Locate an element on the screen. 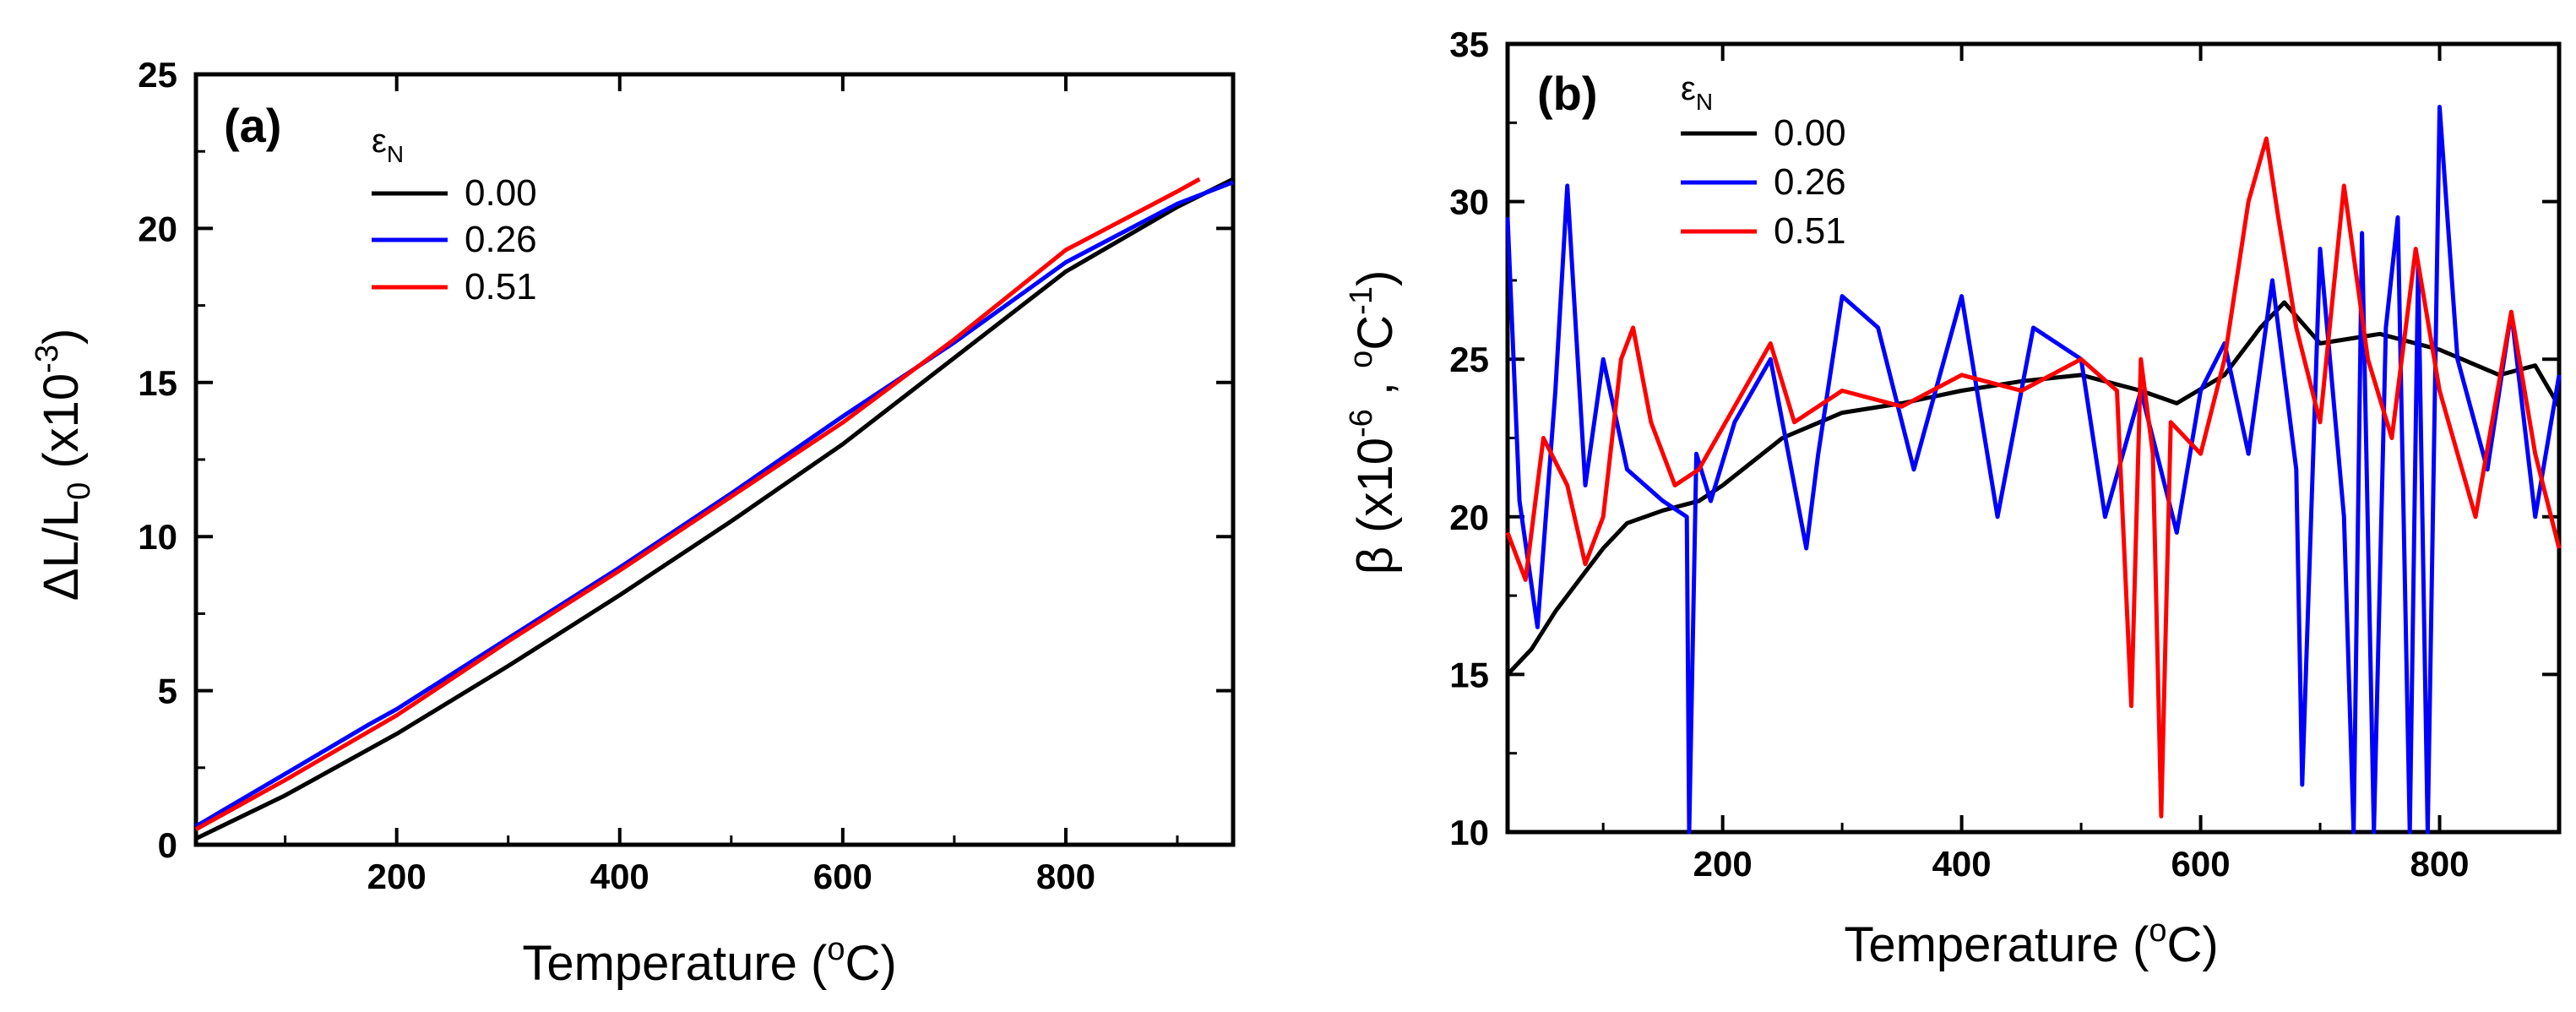  panel-a-x-axis-title: Temperature (oC) is located at coordinates (709, 961).